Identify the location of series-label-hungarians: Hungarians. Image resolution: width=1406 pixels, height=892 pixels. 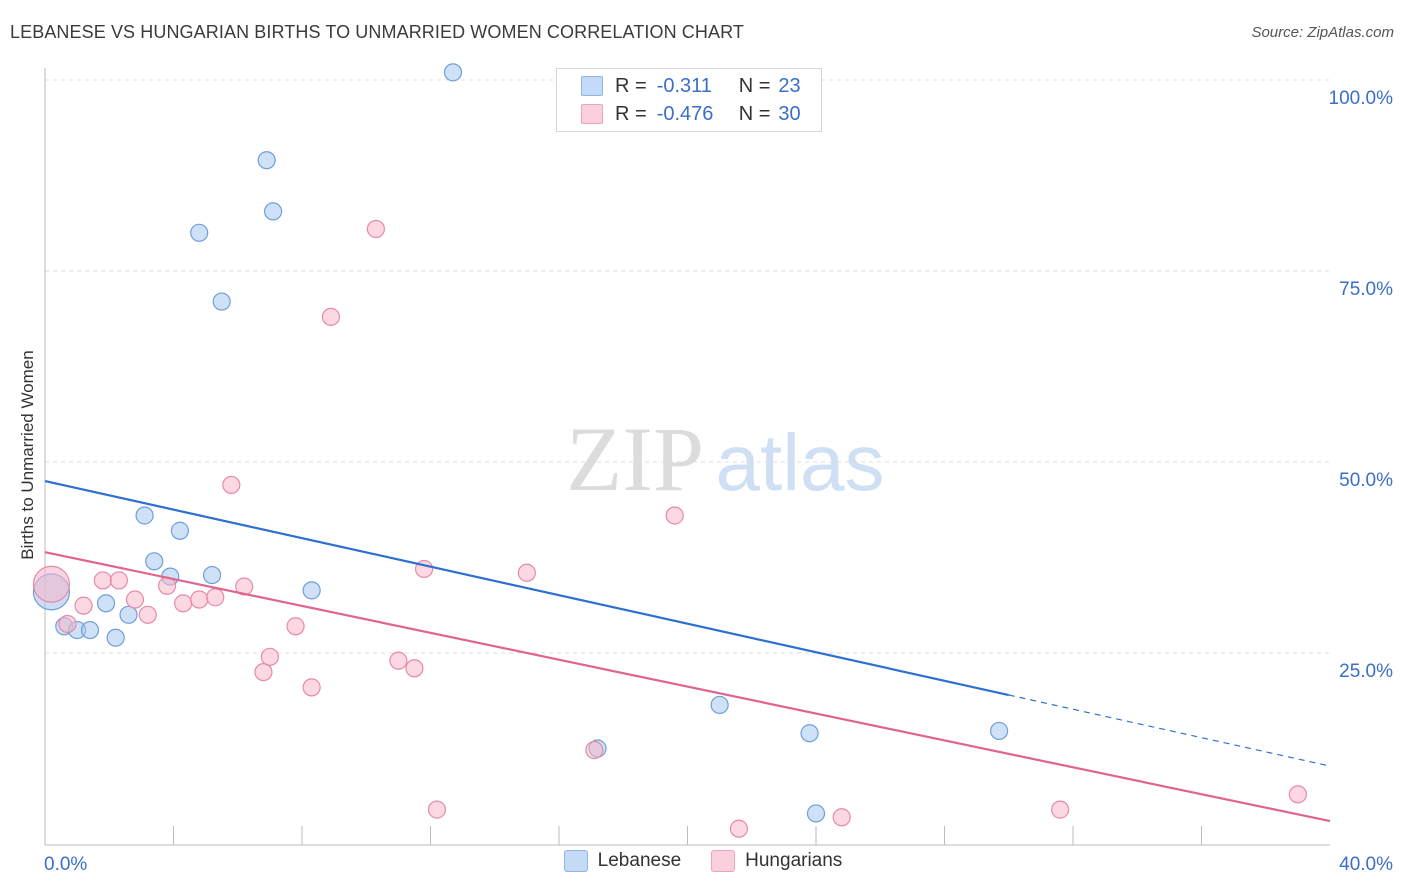
(794, 860).